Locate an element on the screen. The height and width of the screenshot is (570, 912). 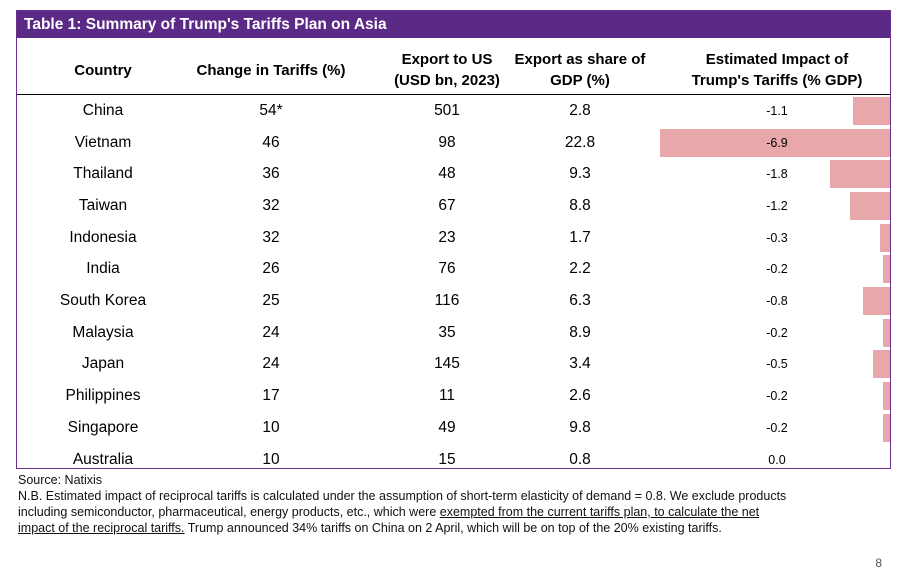
impact-cell: -6.9 is located at coordinates (777, 142).